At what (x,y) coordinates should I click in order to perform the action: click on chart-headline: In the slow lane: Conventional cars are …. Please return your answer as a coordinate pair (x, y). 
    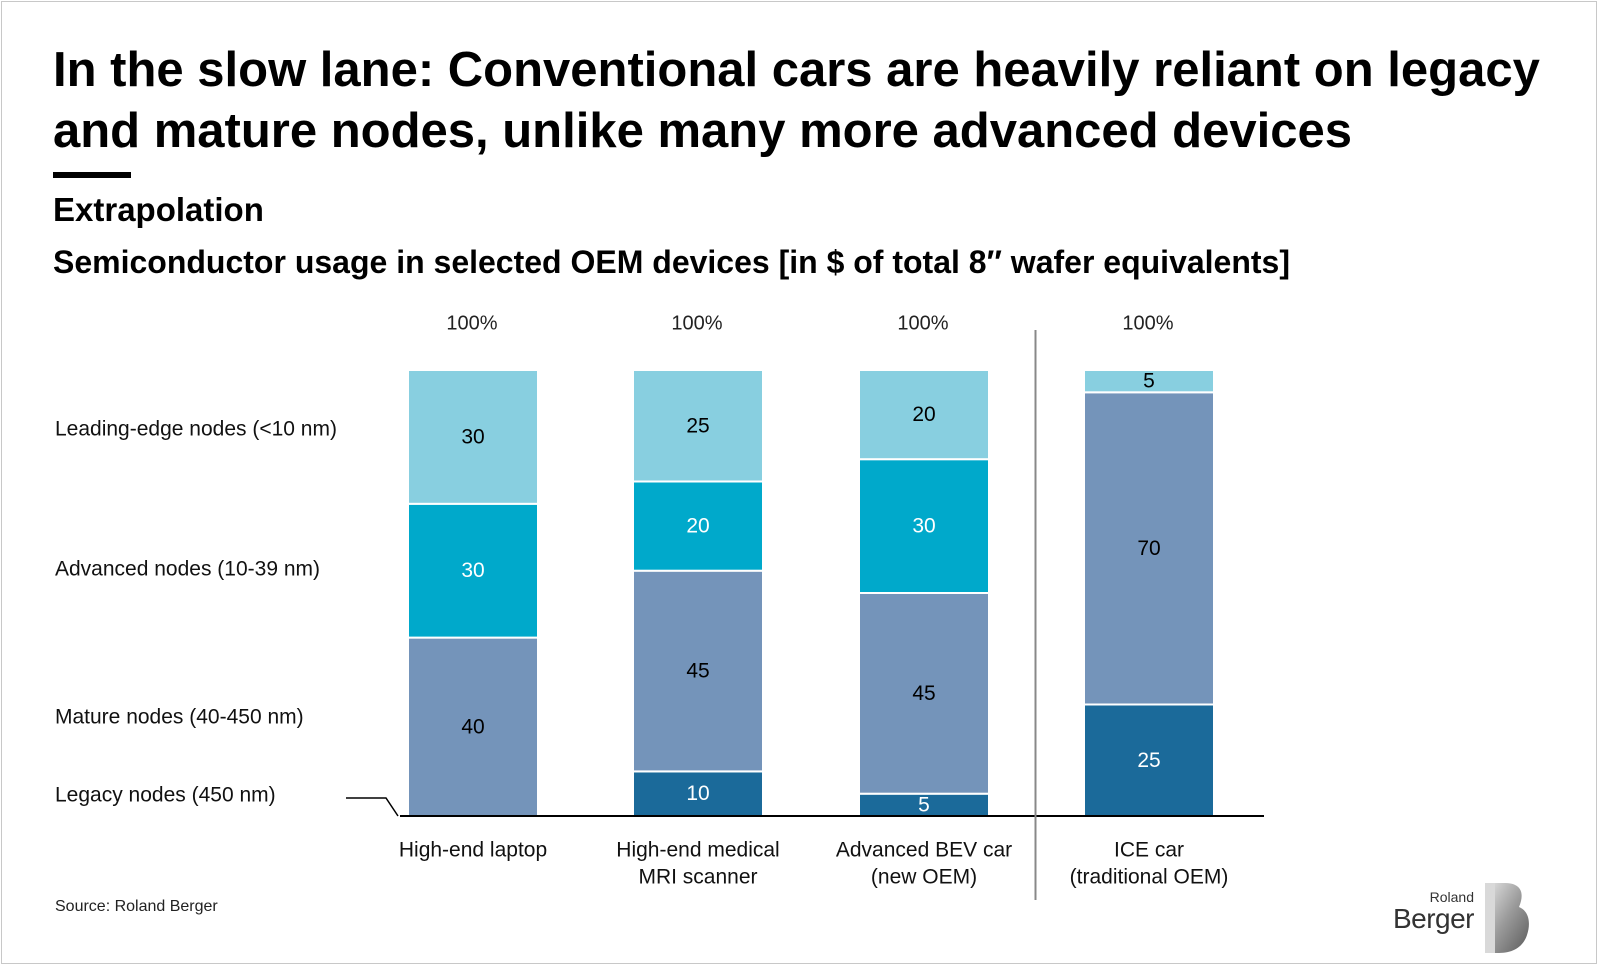
    Looking at the image, I should click on (796, 100).